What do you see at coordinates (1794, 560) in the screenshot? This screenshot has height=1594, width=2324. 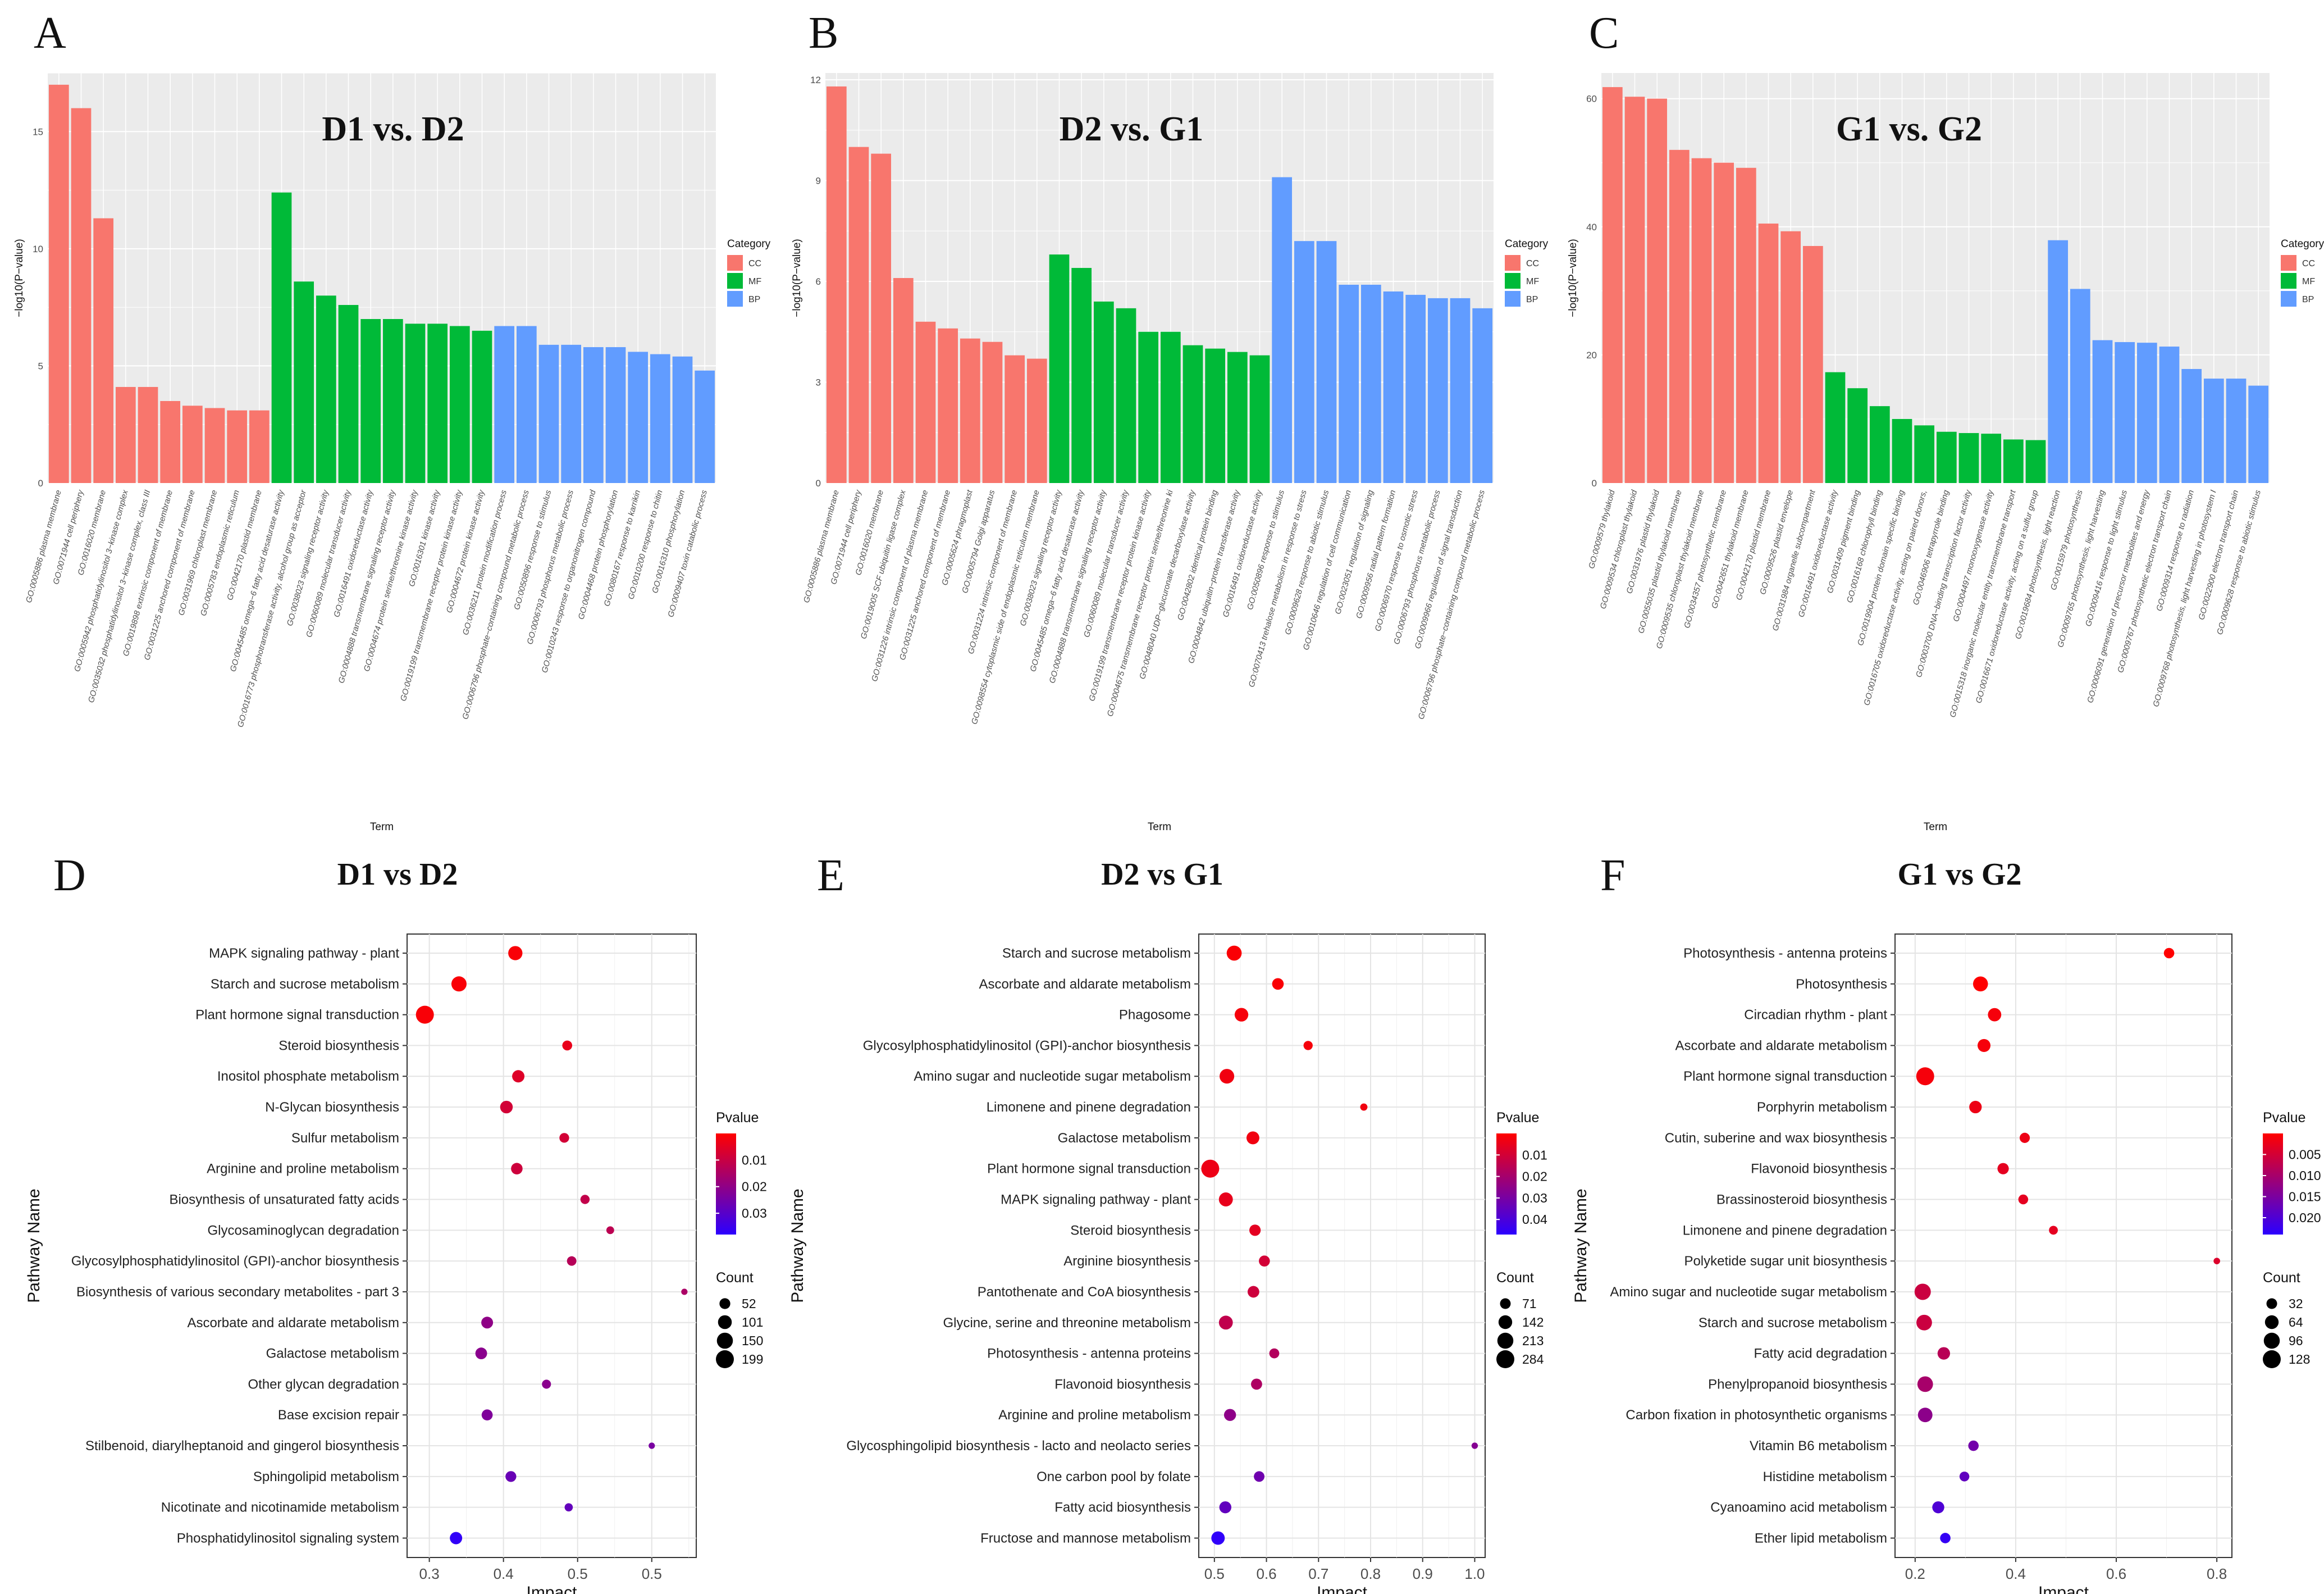 I see `x-tick-label: GO:0031984 organelle subcompartment` at bounding box center [1794, 560].